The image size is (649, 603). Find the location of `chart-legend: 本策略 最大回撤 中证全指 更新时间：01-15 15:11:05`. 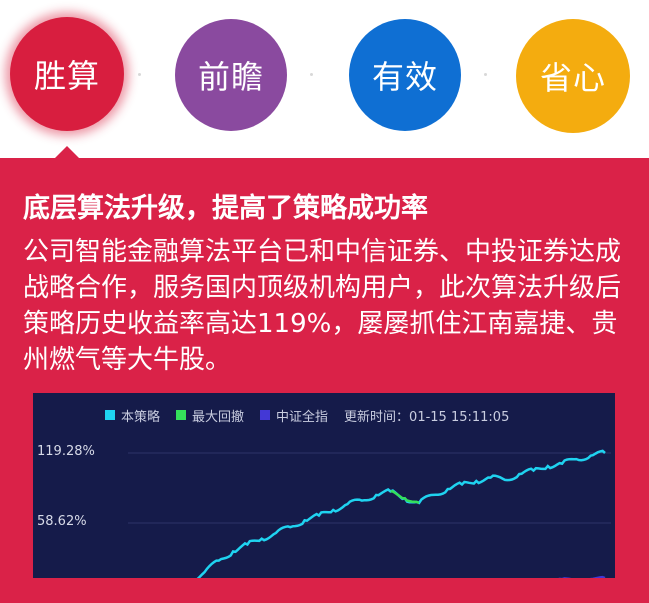

chart-legend: 本策略 最大回撤 中证全指 更新时间：01-15 15:11:05 is located at coordinates (315, 415).